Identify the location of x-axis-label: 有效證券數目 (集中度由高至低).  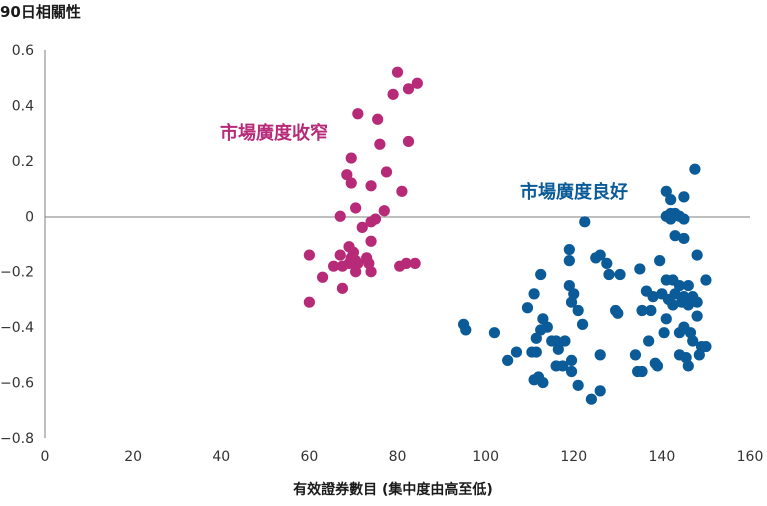
(393, 489).